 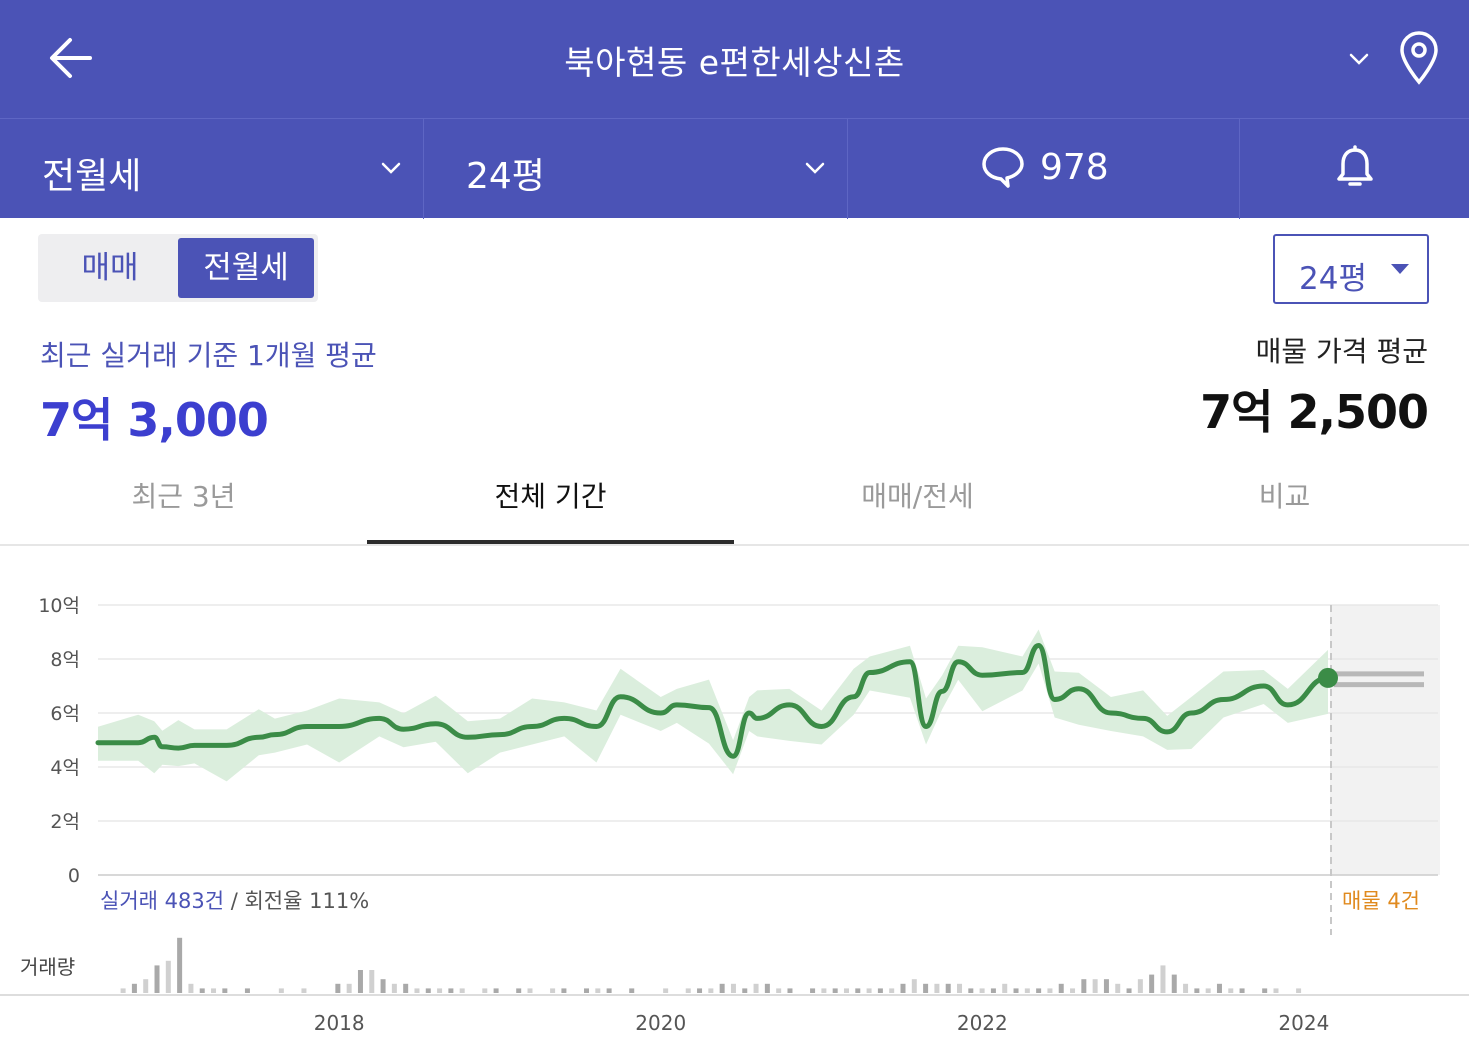 What do you see at coordinates (1333, 279) in the screenshot?
I see `size-dropdown-value: 24평` at bounding box center [1333, 279].